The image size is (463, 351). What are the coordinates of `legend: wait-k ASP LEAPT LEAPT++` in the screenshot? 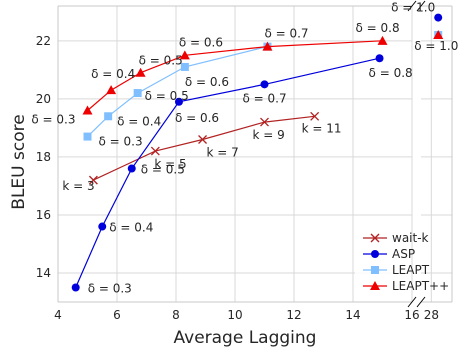 It's located at (402, 261).